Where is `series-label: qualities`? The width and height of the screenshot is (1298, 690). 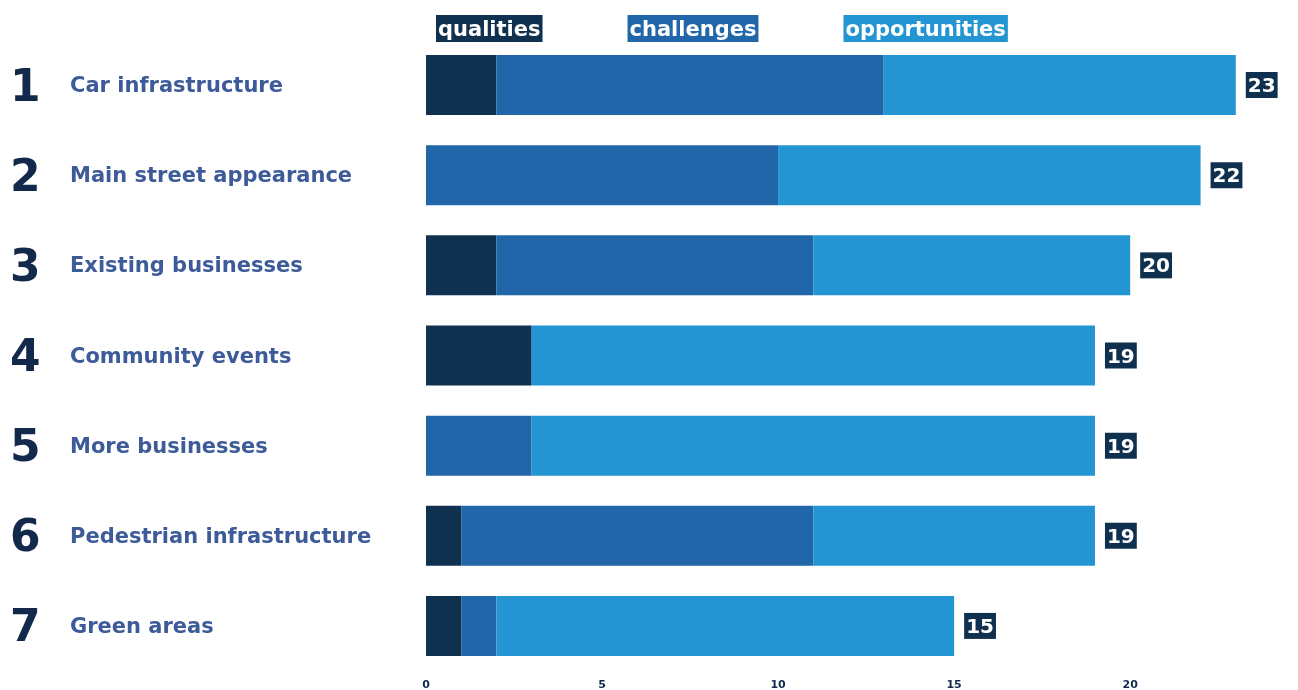 series-label: qualities is located at coordinates (489, 28).